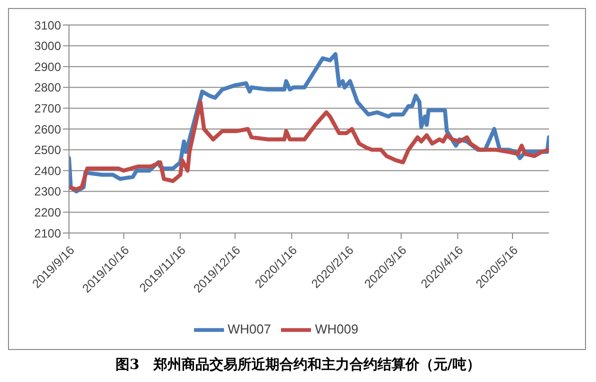  What do you see at coordinates (336, 328) in the screenshot?
I see `legend-label: WH009` at bounding box center [336, 328].